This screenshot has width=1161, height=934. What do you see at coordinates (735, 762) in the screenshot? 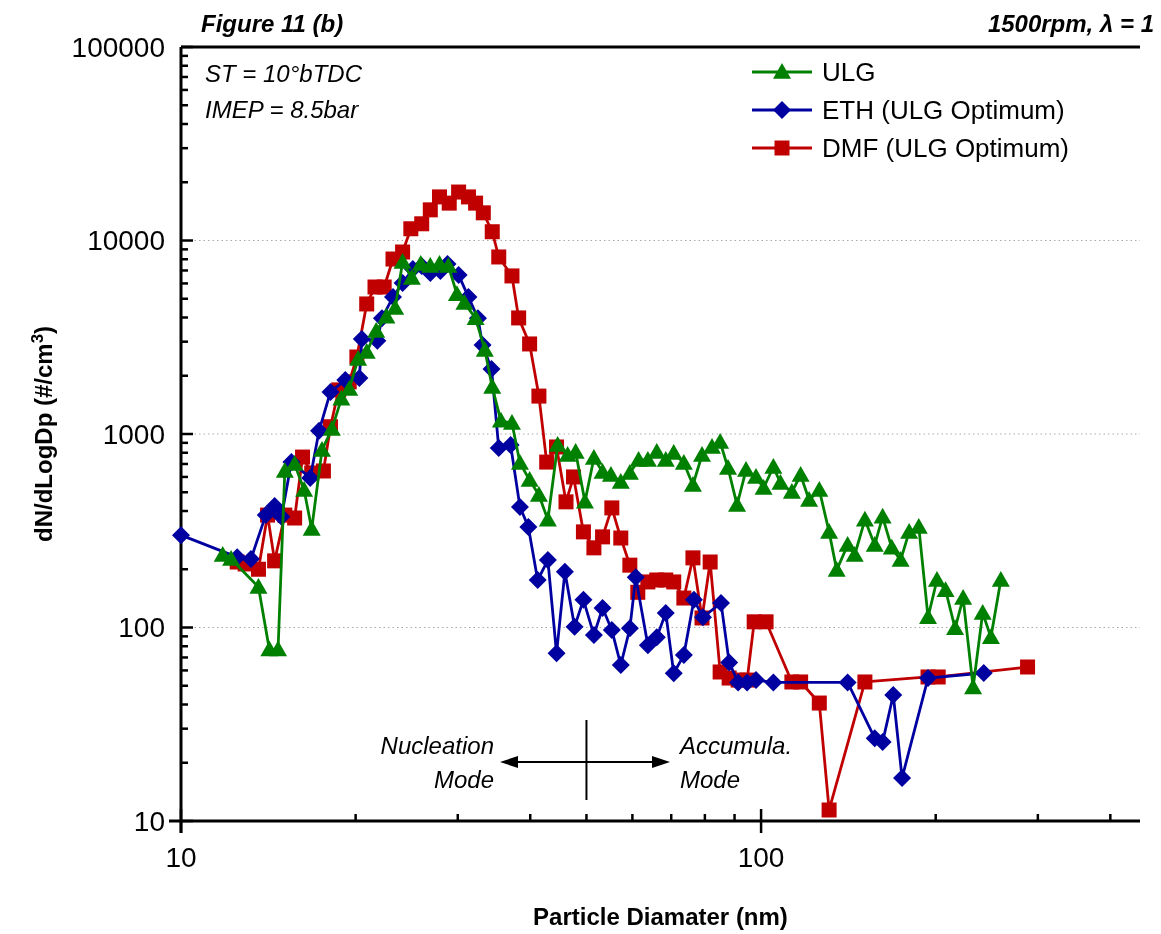
I see `annotation: Accumula. Mode` at bounding box center [735, 762].